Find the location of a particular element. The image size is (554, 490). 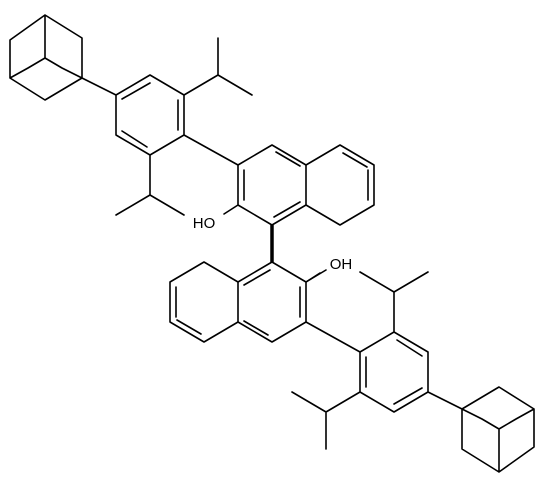

hydroxyl-label: OH is located at coordinates (341, 264).